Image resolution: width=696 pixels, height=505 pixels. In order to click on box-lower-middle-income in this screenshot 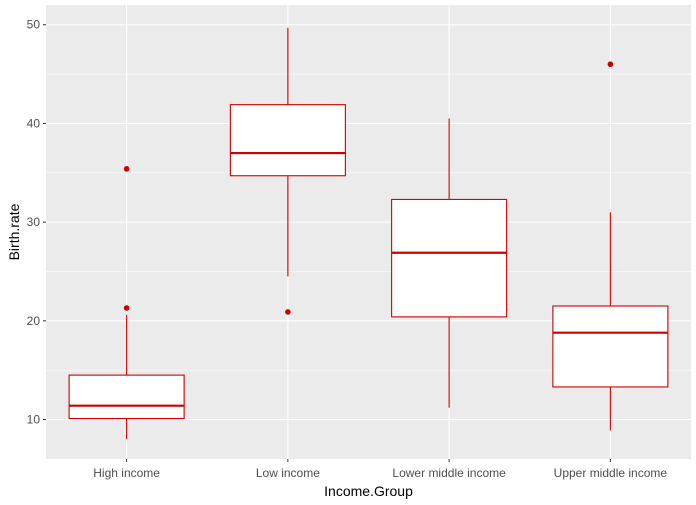, I will do `click(449, 263)`.